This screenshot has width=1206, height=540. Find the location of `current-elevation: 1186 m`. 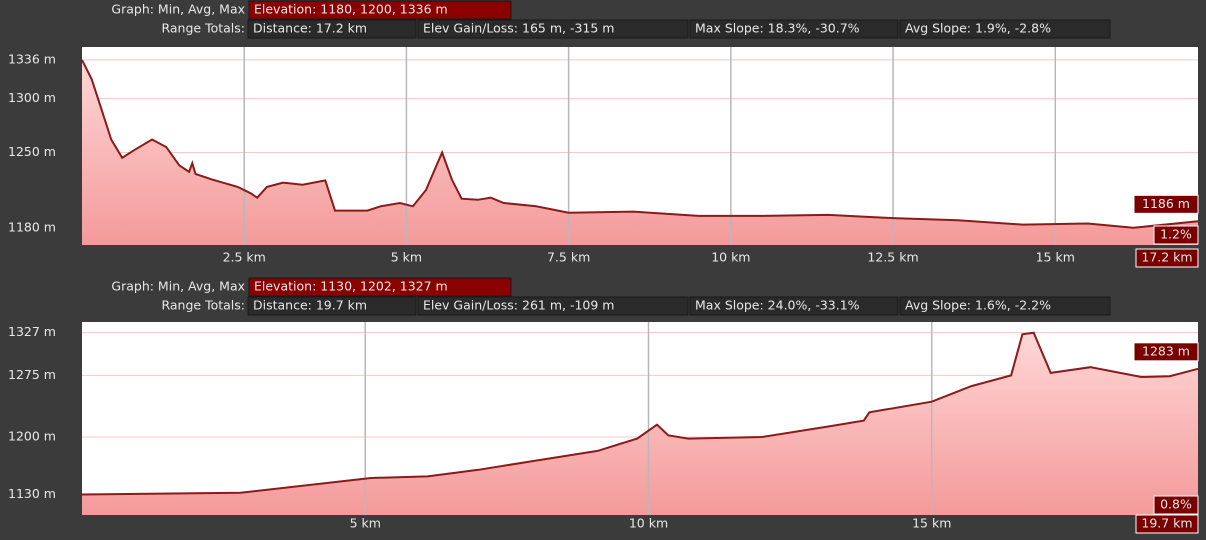

current-elevation: 1186 m is located at coordinates (1166, 203).